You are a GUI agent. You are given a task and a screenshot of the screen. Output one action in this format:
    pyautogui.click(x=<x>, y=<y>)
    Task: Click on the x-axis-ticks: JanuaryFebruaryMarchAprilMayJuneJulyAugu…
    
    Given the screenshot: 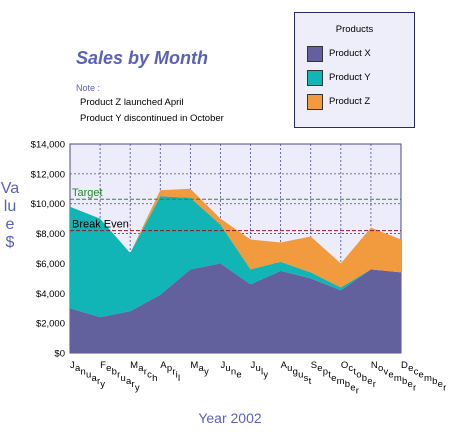 What is the action you would take?
    pyautogui.click(x=258, y=378)
    